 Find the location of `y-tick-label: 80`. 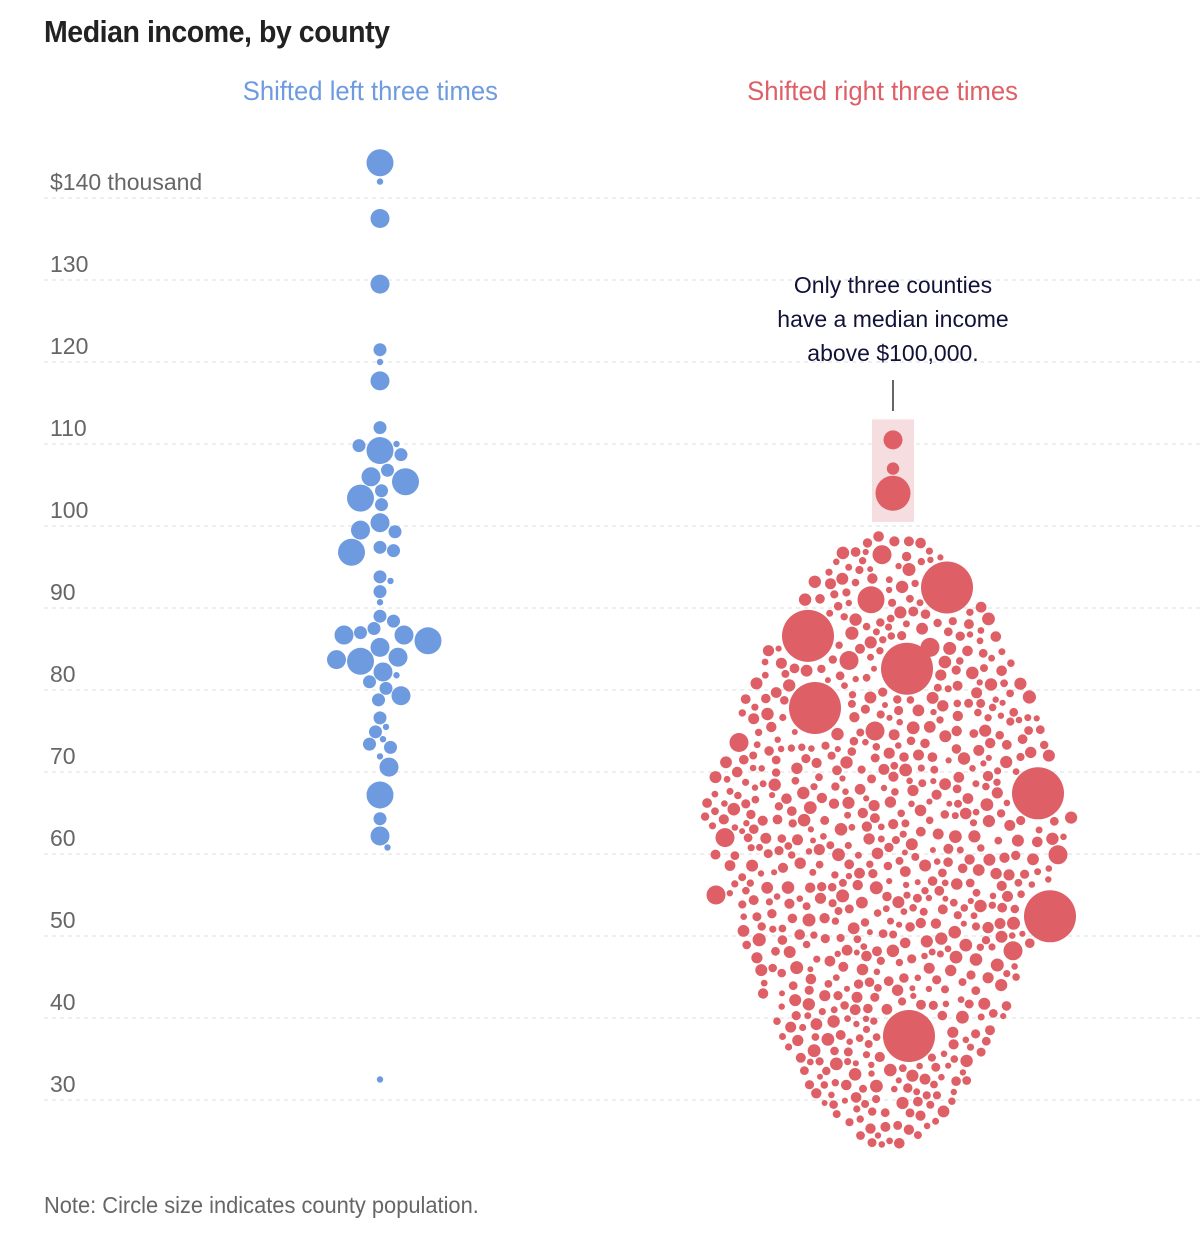

y-tick-label: 80 is located at coordinates (63, 674).